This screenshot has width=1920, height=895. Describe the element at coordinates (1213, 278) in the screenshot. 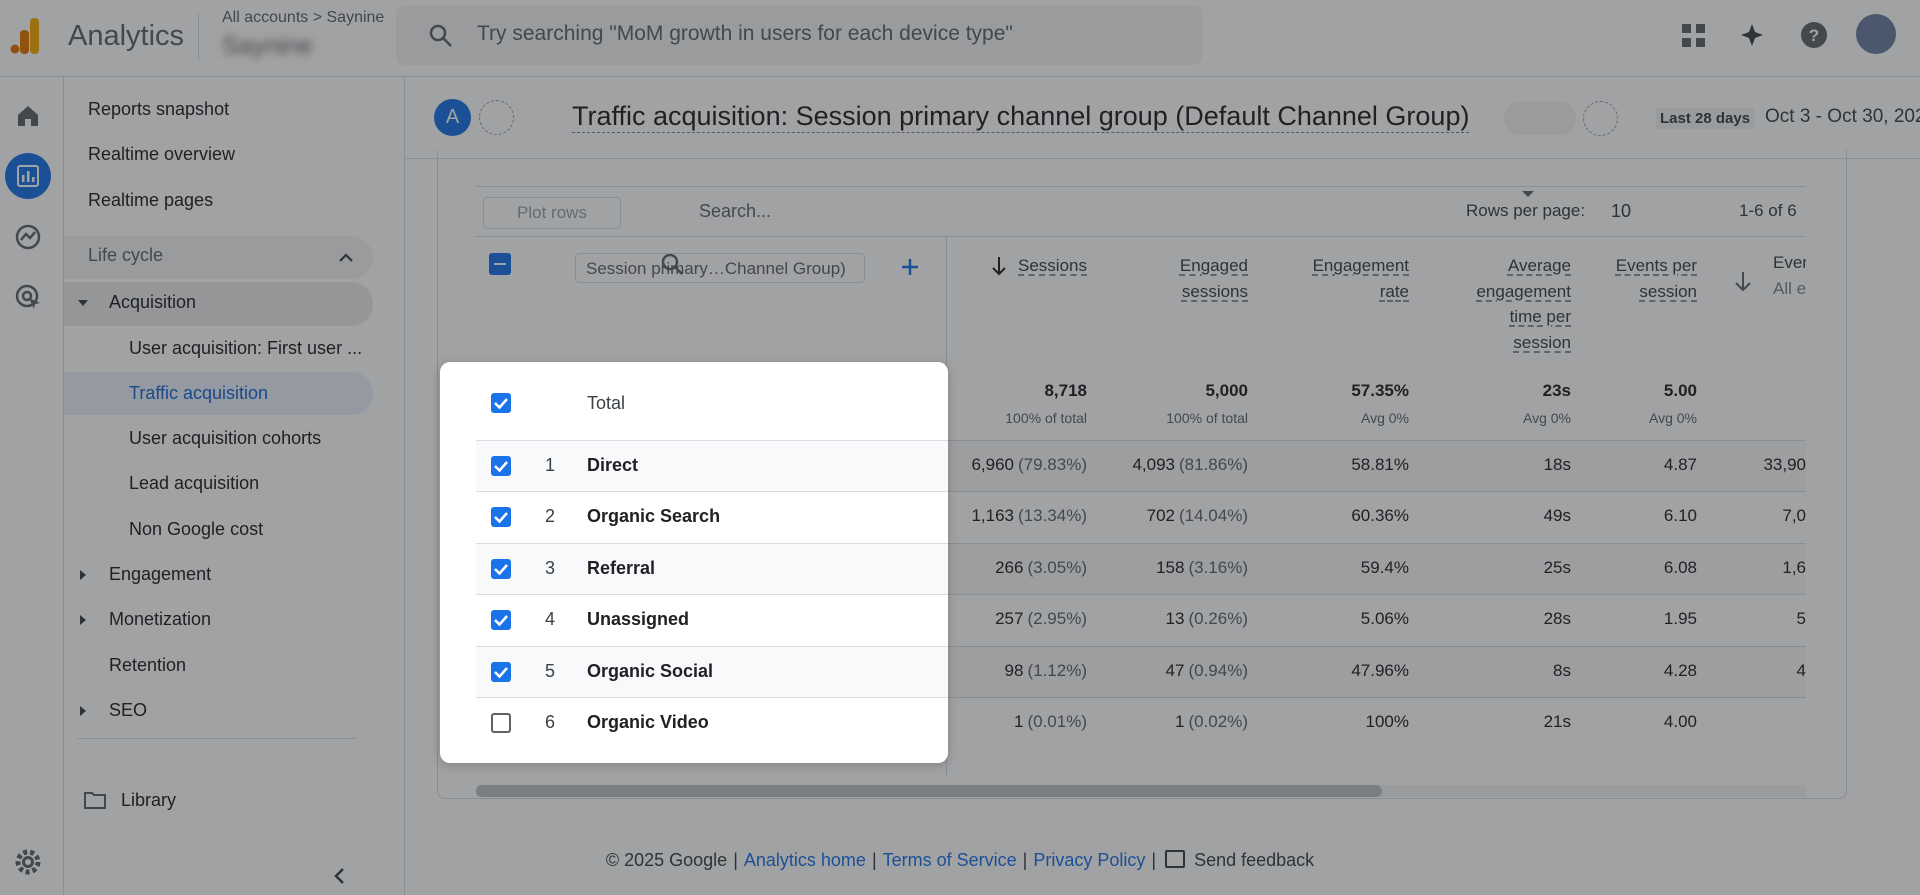

I see `column-header: Engaged sessions` at that location.